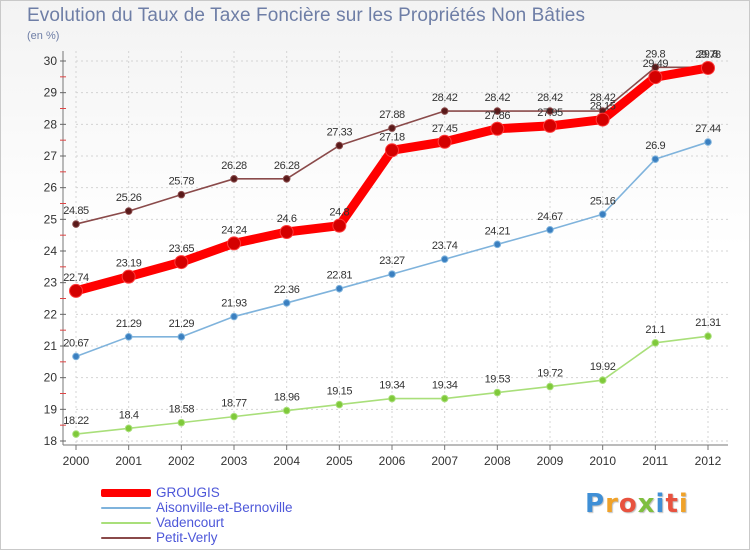  What do you see at coordinates (603, 201) in the screenshot?
I see `data-label: 25.16` at bounding box center [603, 201].